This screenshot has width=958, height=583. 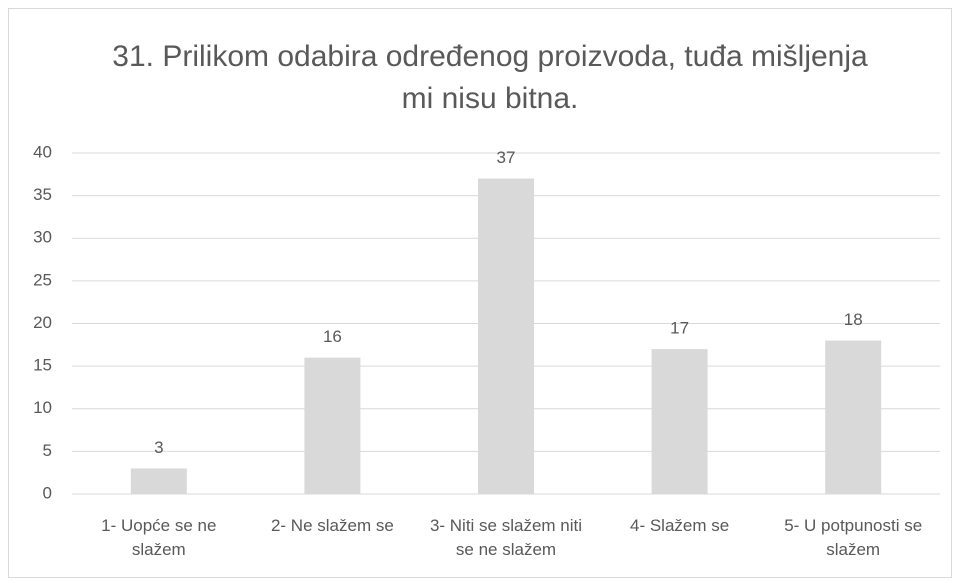 What do you see at coordinates (332, 336) in the screenshot?
I see `data-label: 16` at bounding box center [332, 336].